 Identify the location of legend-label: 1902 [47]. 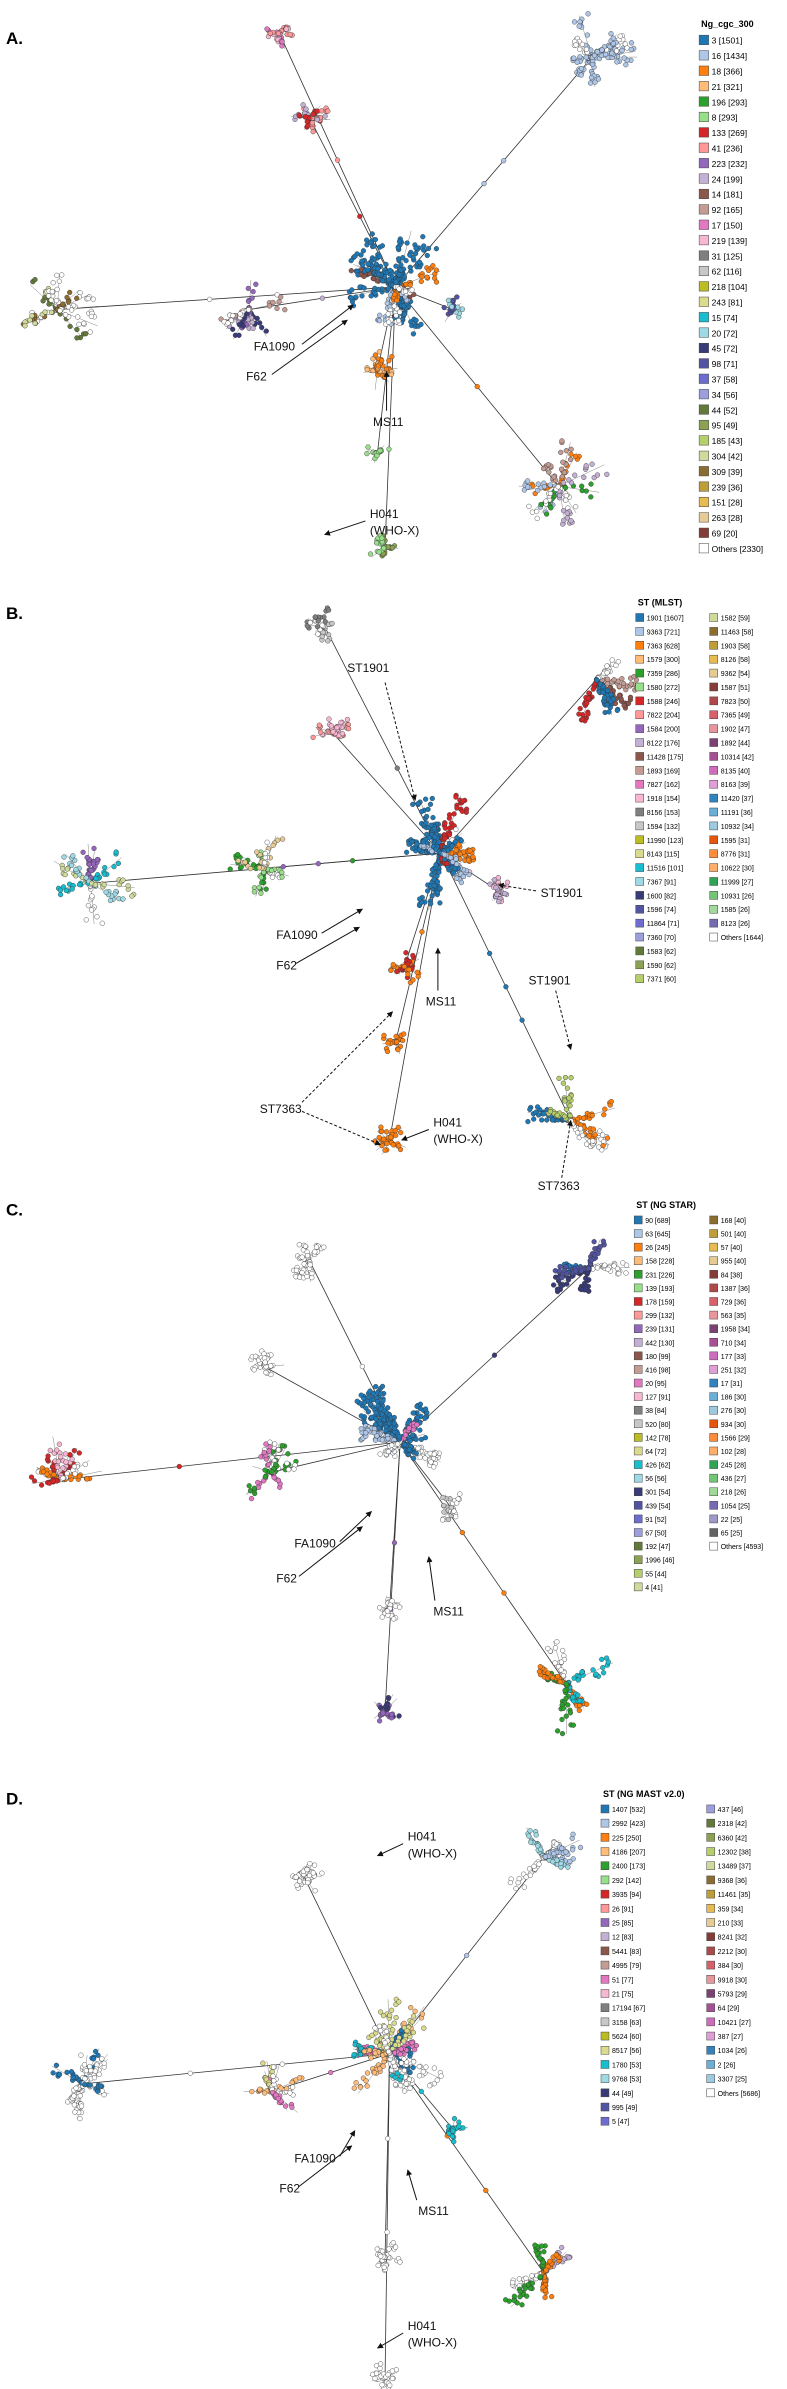
(735, 730).